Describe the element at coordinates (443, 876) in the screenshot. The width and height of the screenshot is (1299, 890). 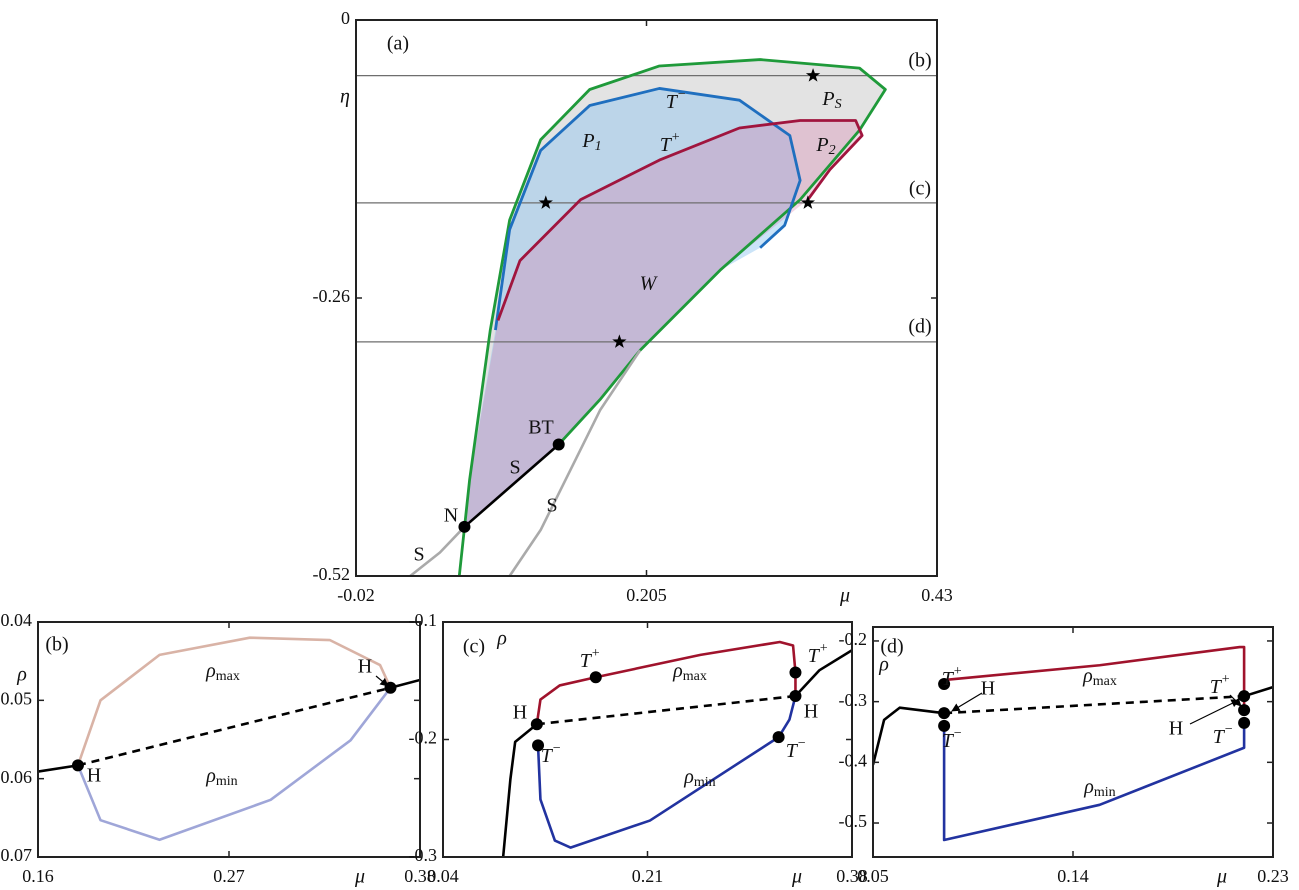
I see `x-tick-label: 0.04` at that location.